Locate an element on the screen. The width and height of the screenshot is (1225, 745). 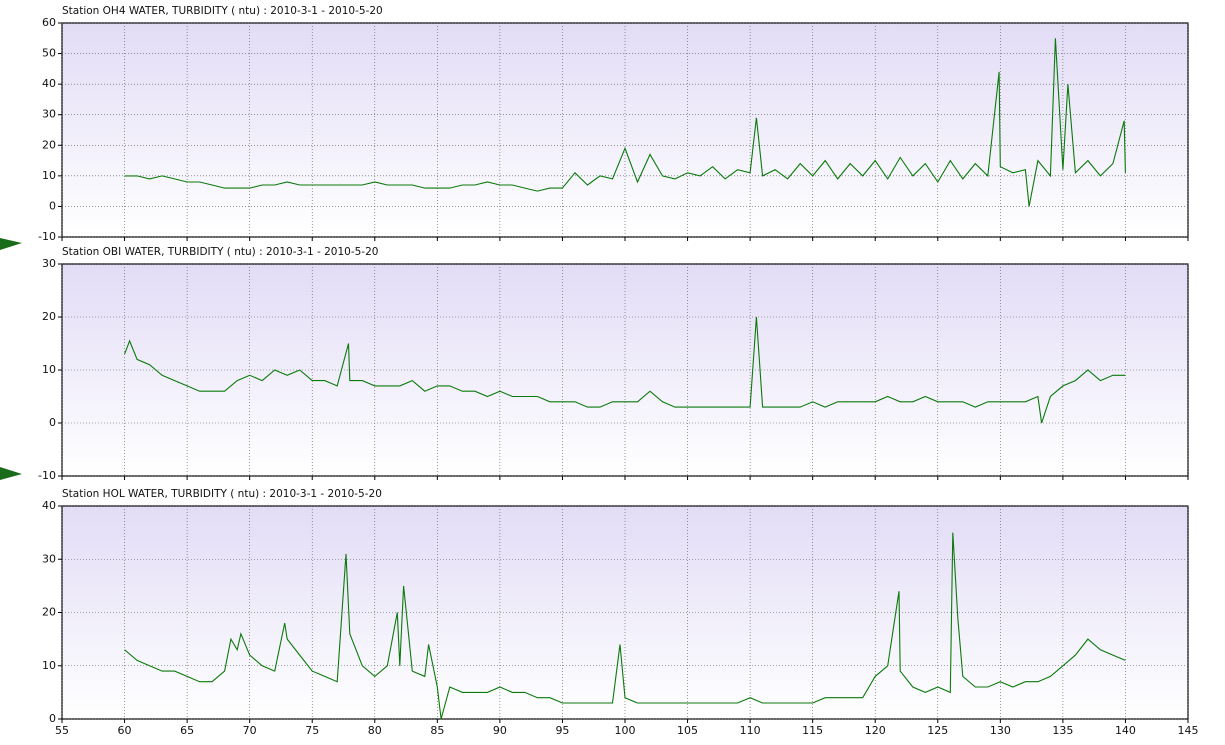
x-tick-label: 120 is located at coordinates (875, 730).